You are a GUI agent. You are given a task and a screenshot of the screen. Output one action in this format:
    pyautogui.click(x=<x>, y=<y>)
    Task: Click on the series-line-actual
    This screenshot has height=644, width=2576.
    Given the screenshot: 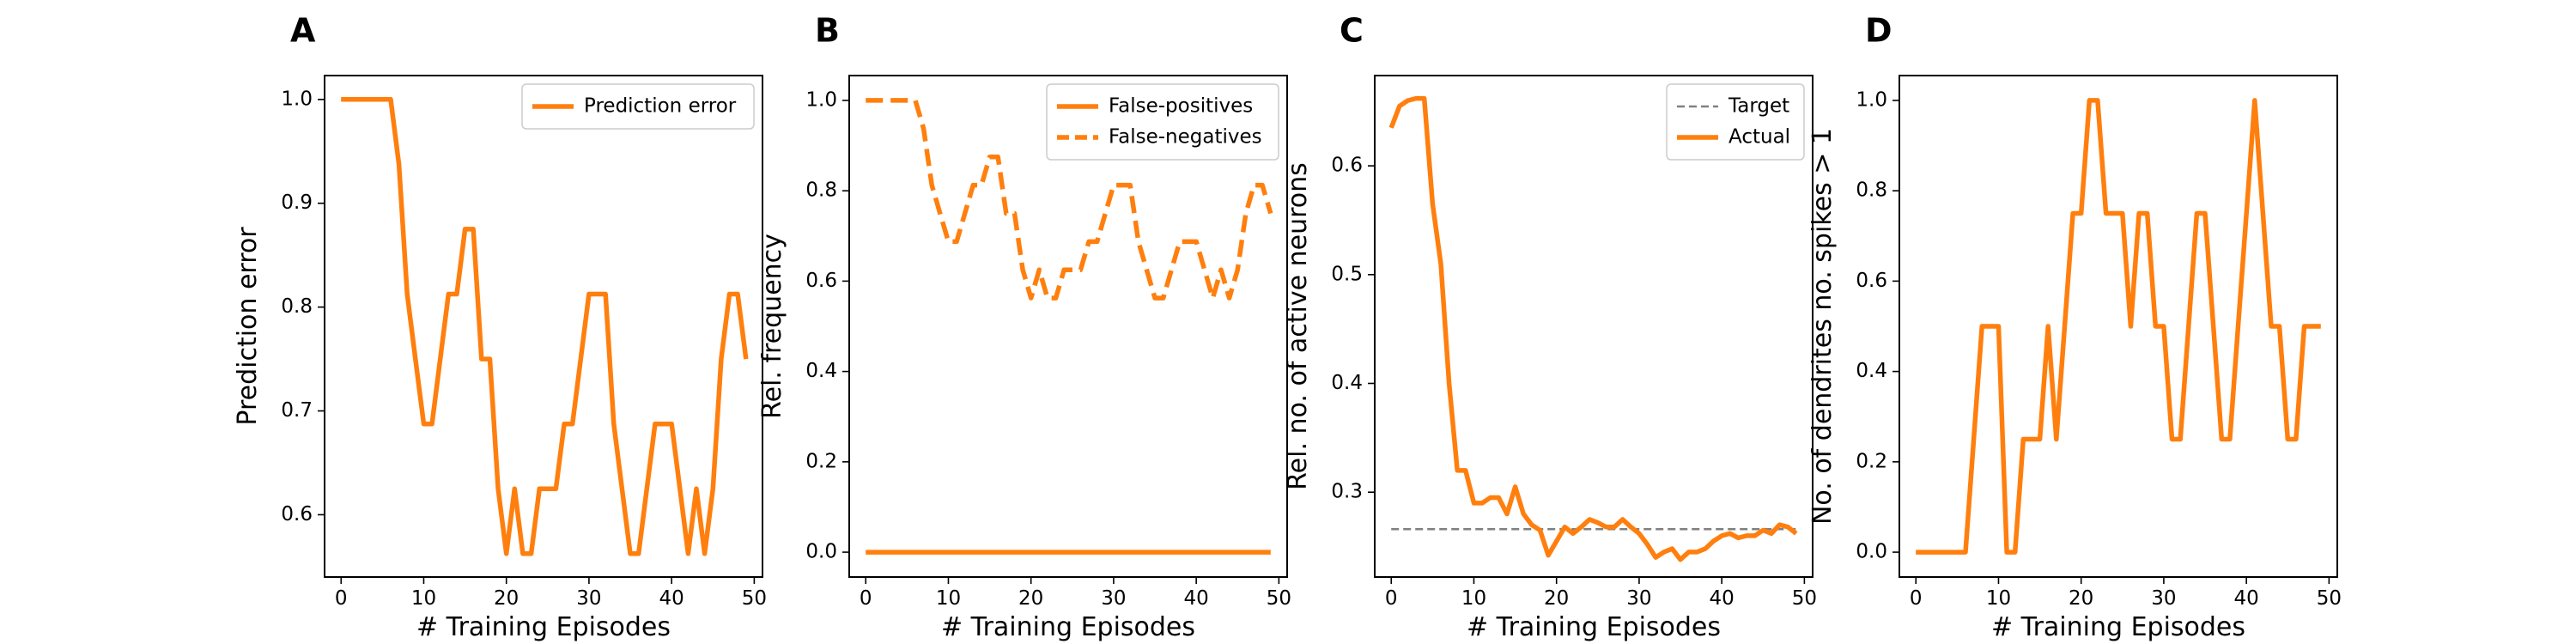 What is the action you would take?
    pyautogui.click(x=1593, y=328)
    